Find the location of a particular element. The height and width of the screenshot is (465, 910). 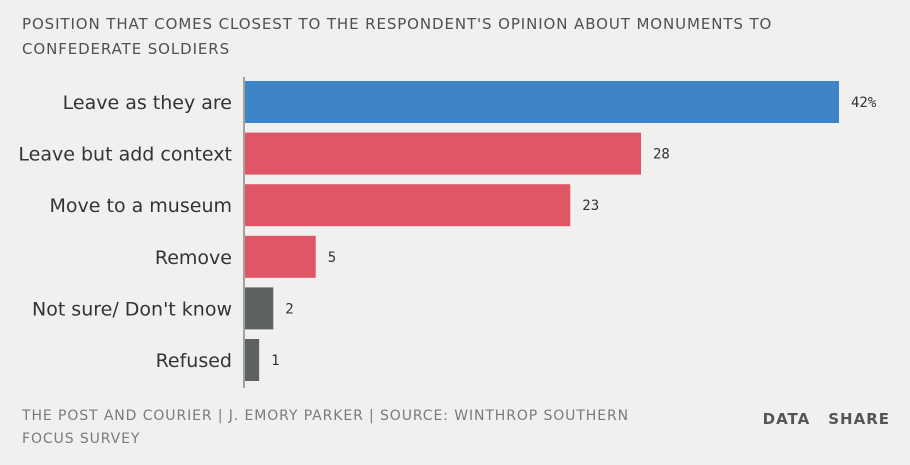

bar-not-sure-don-t-know is located at coordinates (259, 308).